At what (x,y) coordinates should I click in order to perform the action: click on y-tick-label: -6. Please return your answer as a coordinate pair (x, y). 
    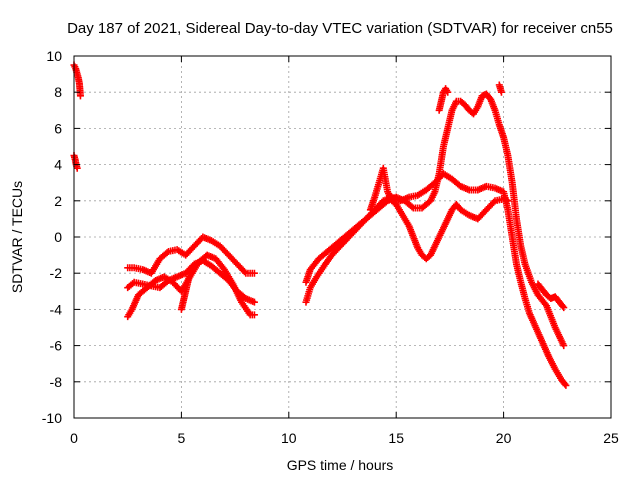
    Looking at the image, I should click on (56, 346).